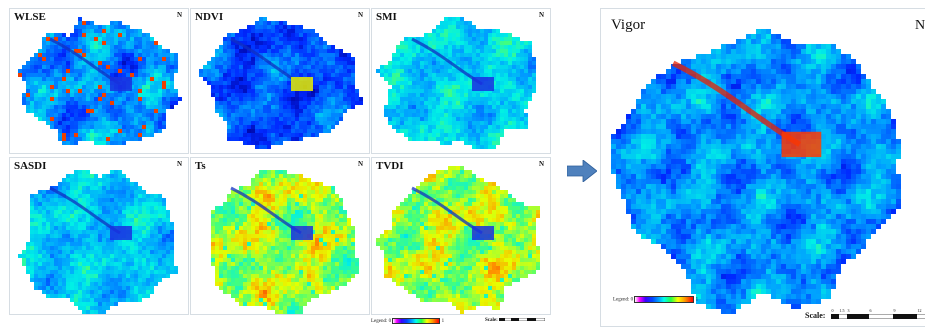  Describe the element at coordinates (456, 83) in the screenshot. I see `map-raster-smi` at that location.